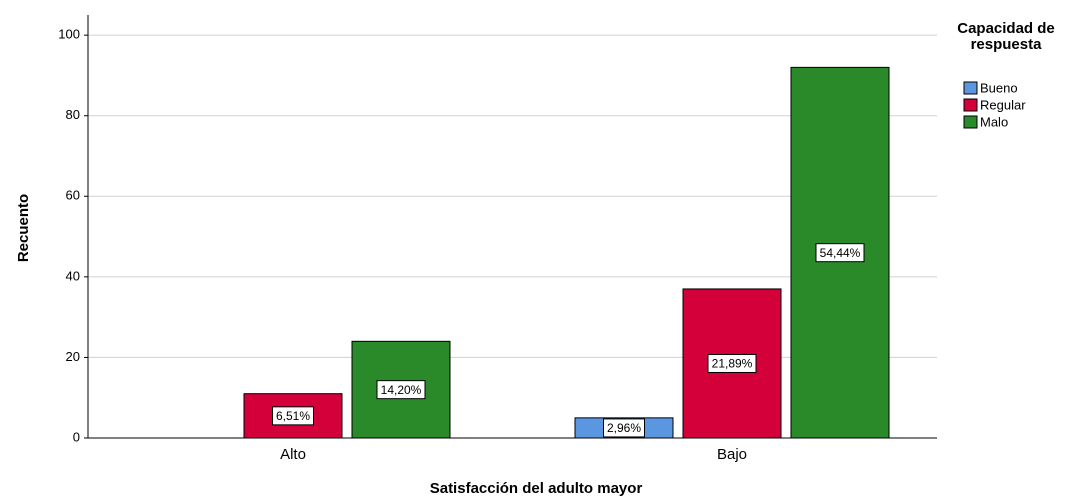  I want to click on value-label: 21,89%, so click(732, 364).